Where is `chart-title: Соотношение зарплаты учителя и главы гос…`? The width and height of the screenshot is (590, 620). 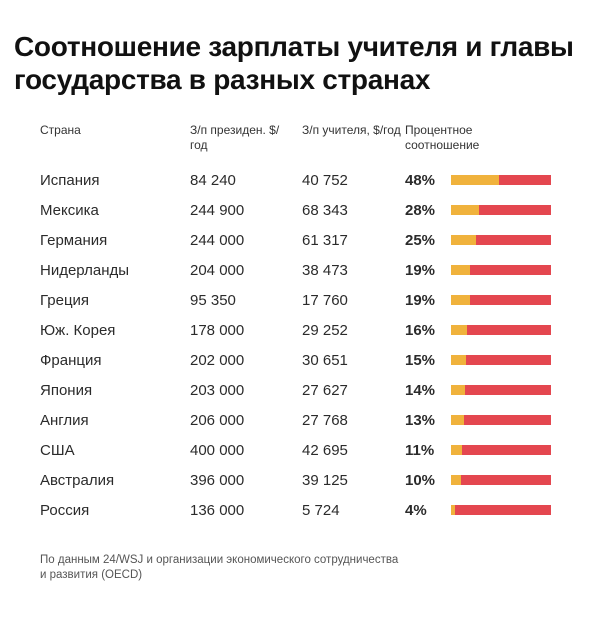 chart-title: Соотношение зарплаты учителя и главы гос… is located at coordinates (294, 63).